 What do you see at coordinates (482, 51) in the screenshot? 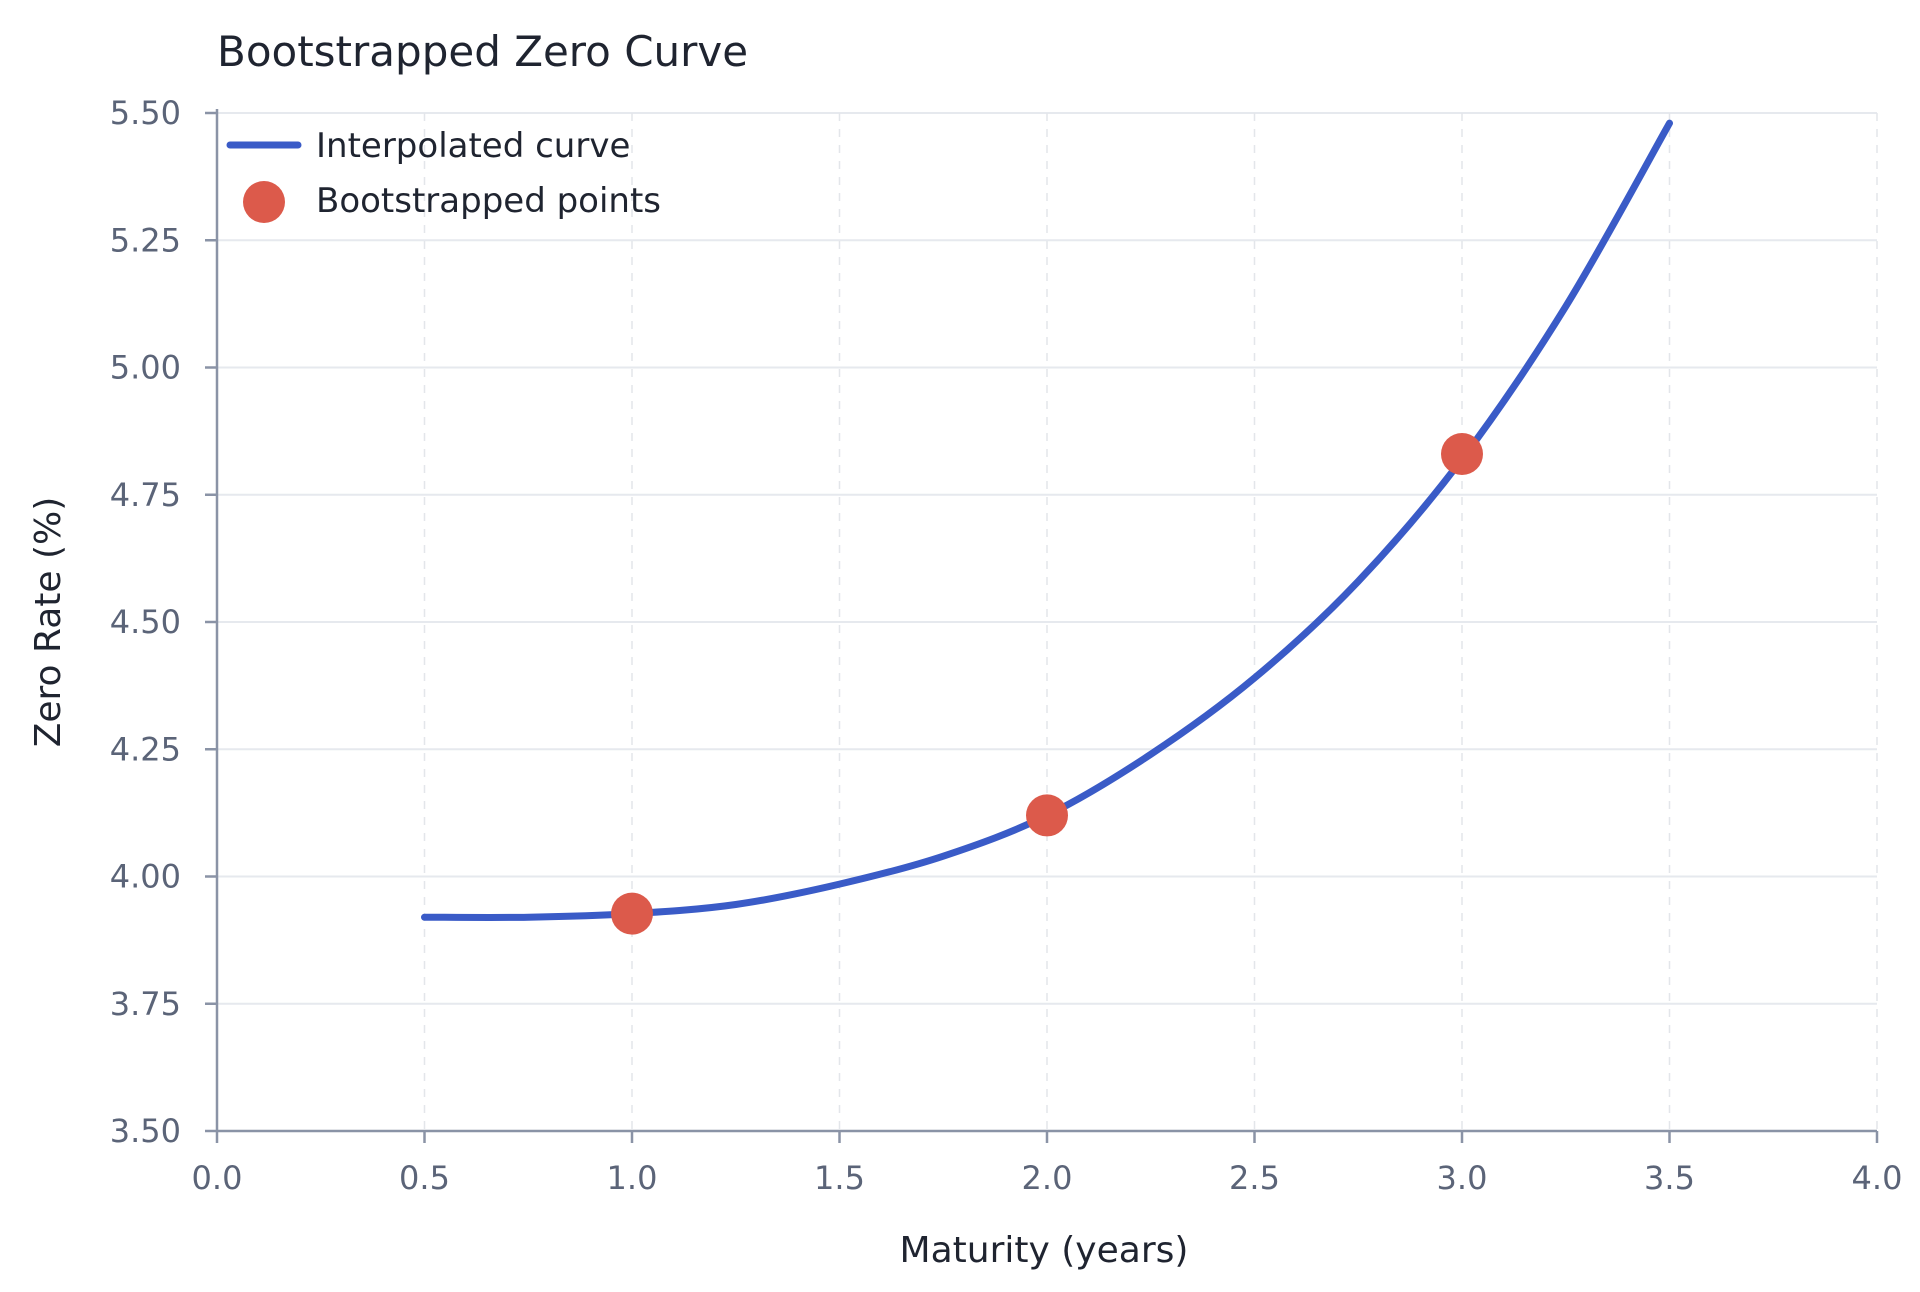
I see `chart-title: Bootstrapped Zero Curve` at bounding box center [482, 51].